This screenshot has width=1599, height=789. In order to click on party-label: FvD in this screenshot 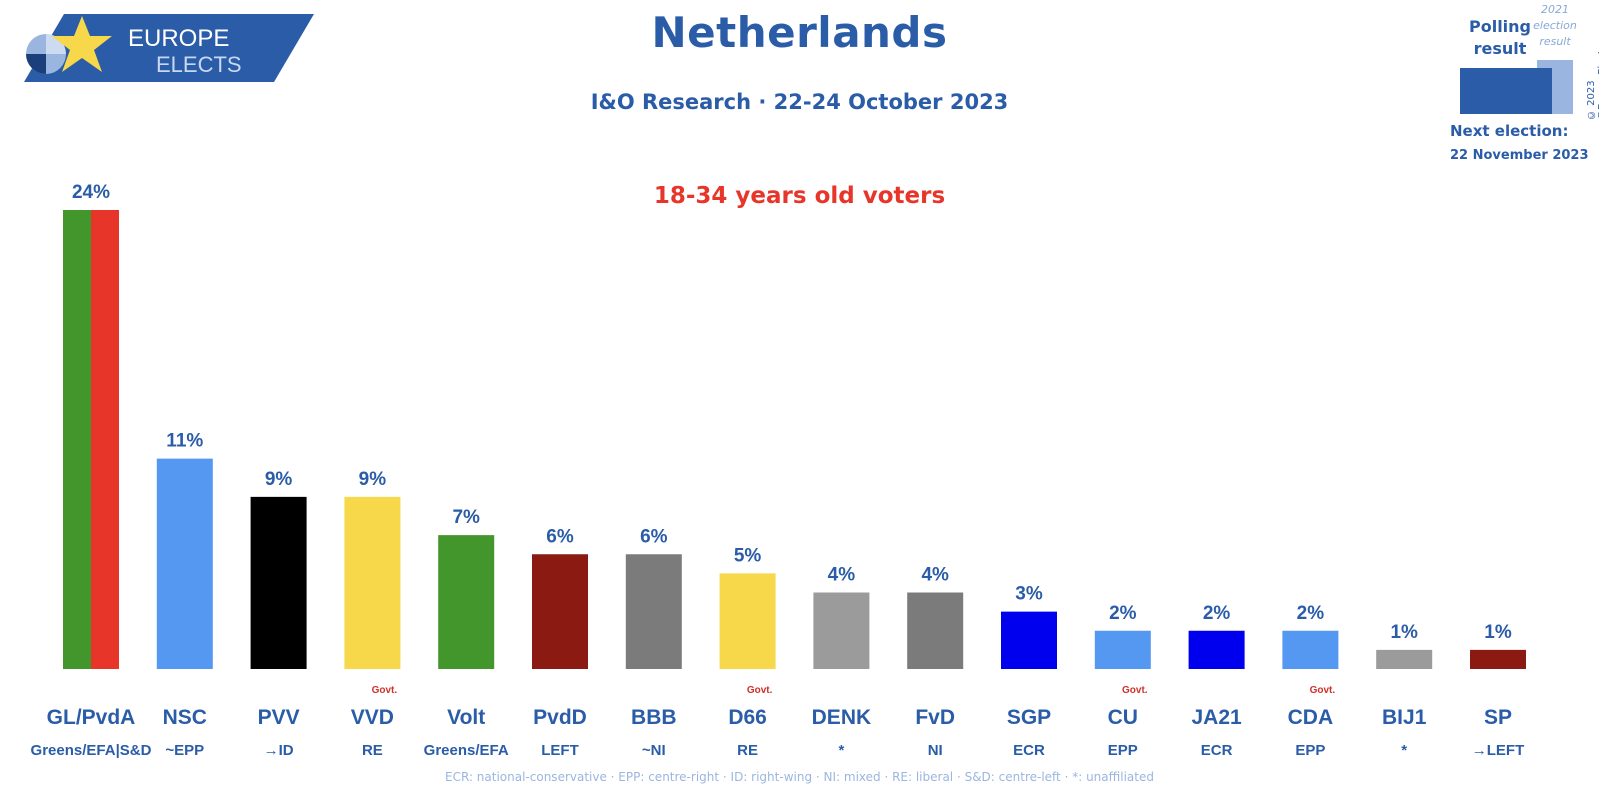, I will do `click(935, 717)`.